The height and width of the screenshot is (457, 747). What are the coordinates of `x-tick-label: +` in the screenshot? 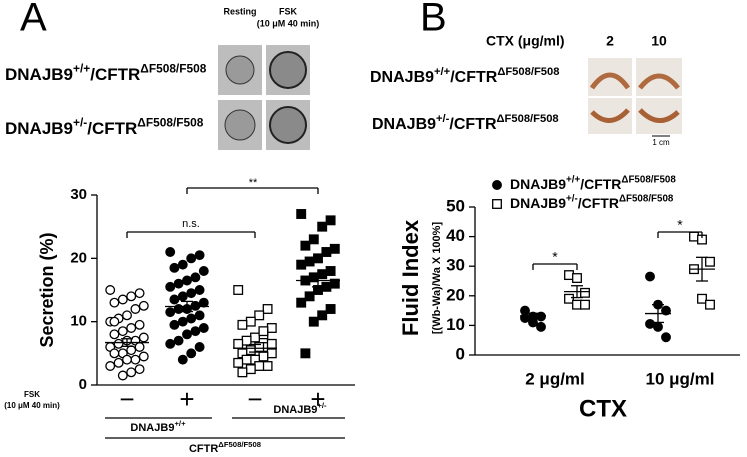 It's located at (186, 399).